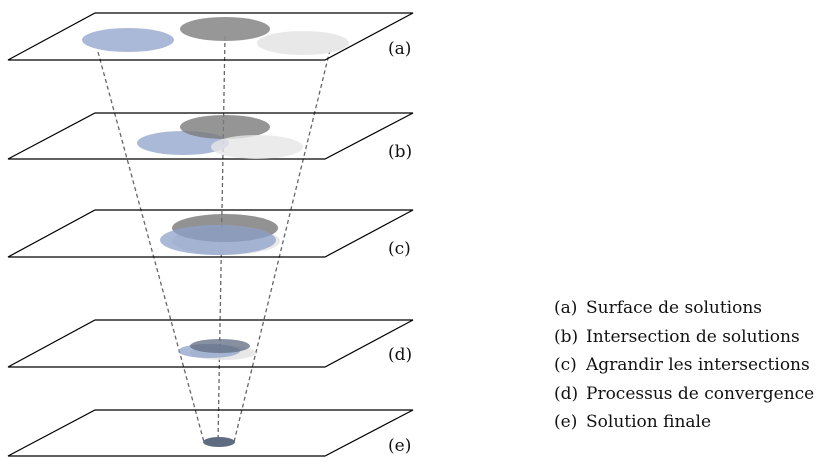  Describe the element at coordinates (674, 308) in the screenshot. I see `legend-text: Surface de solutions` at that location.